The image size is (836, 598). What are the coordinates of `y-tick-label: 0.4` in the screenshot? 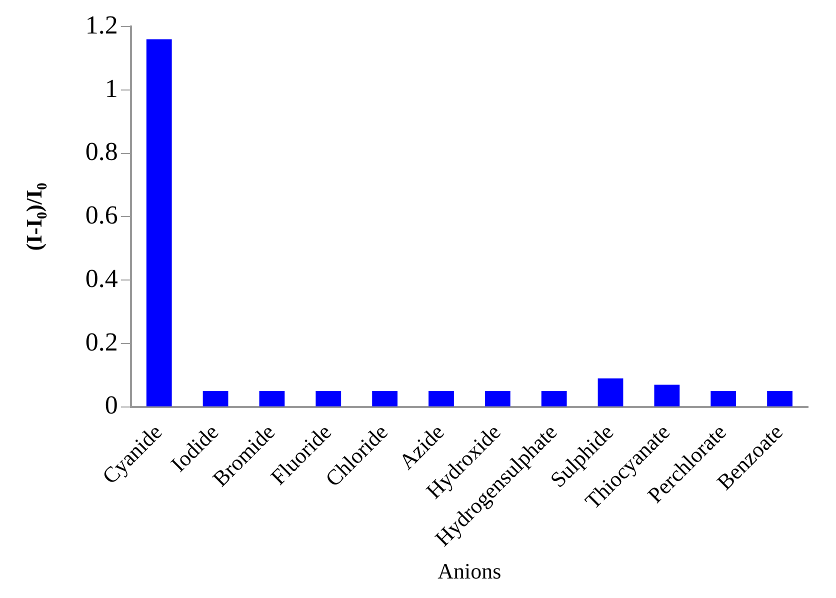 It's located at (101, 278).